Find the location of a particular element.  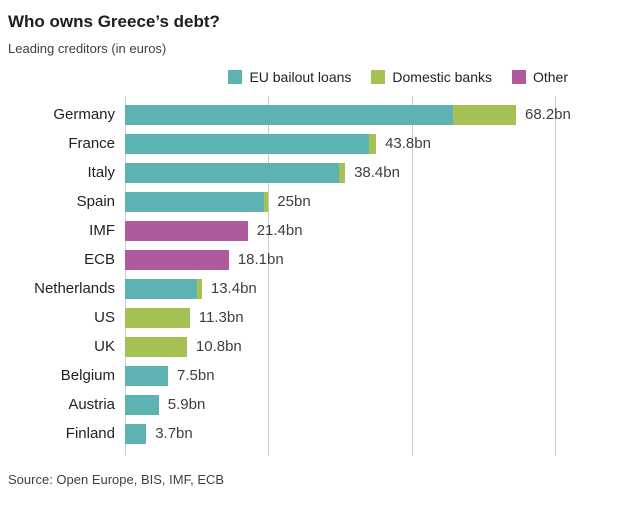

value-label: 3.7bn is located at coordinates (174, 433).